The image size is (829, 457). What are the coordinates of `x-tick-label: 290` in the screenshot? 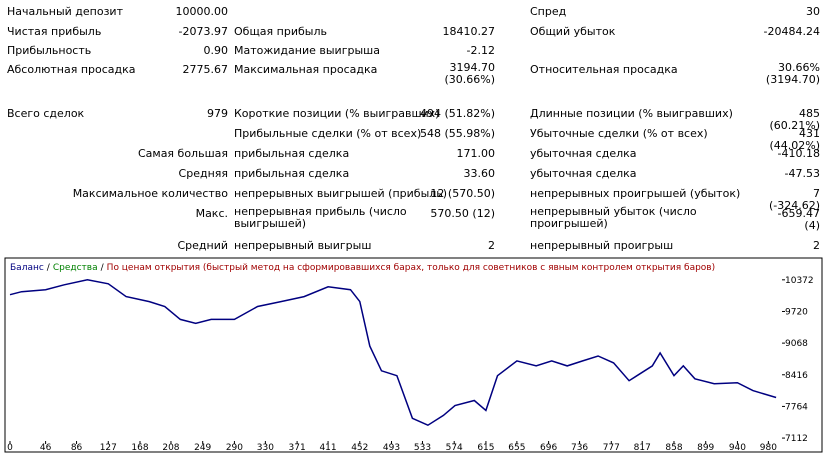 It's located at (234, 448).